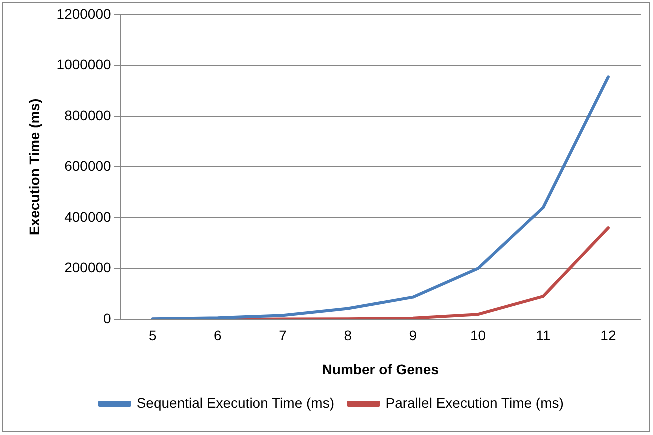  I want to click on y-tick-label: 200000, so click(88, 268).